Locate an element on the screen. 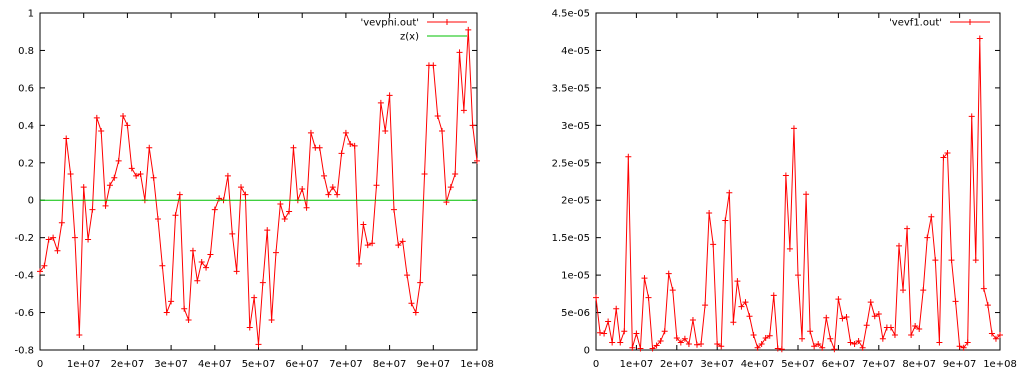 The height and width of the screenshot is (373, 1021). x-tick-label: 0 is located at coordinates (40, 364).